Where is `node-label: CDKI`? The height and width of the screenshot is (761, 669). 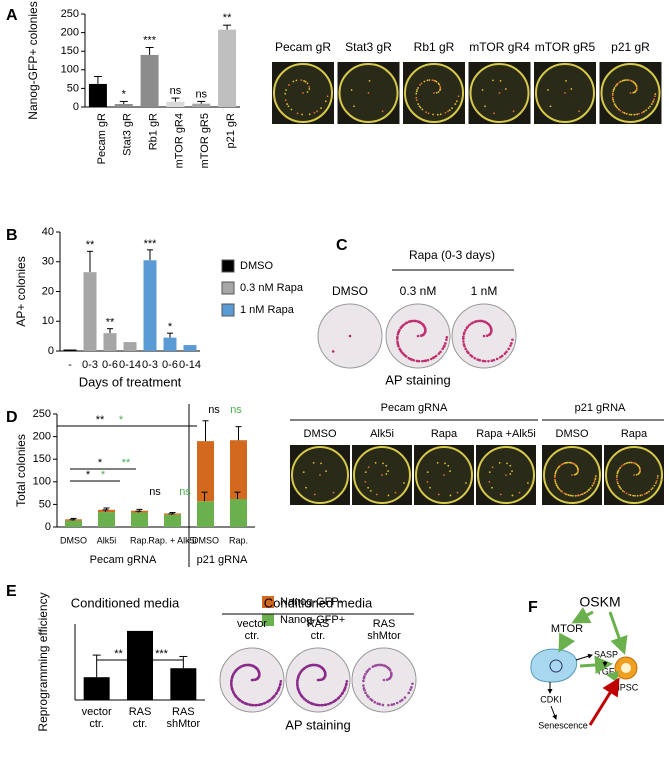 node-label: CDKI is located at coordinates (551, 699).